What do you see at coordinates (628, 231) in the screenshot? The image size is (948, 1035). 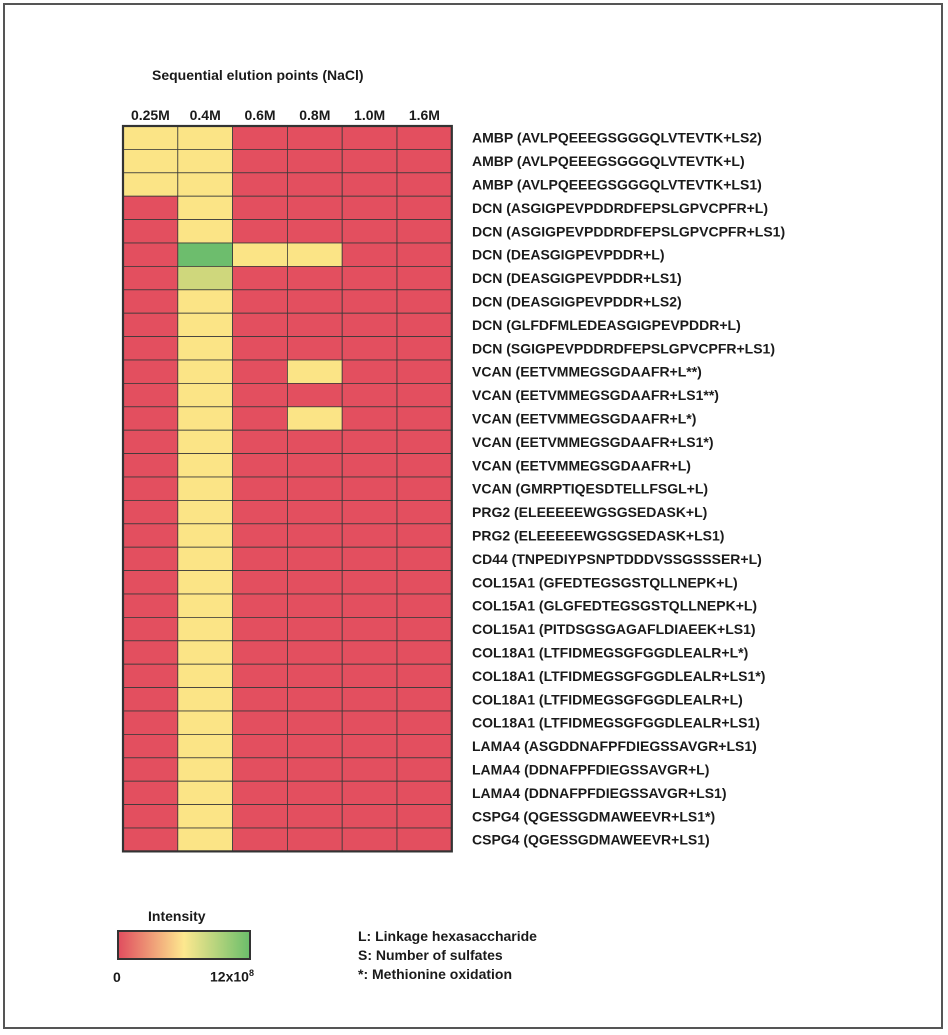 I see `row-label: DCN (ASGIGPEVPDDRDFEPSLGPVCPFR+LS1)` at bounding box center [628, 231].